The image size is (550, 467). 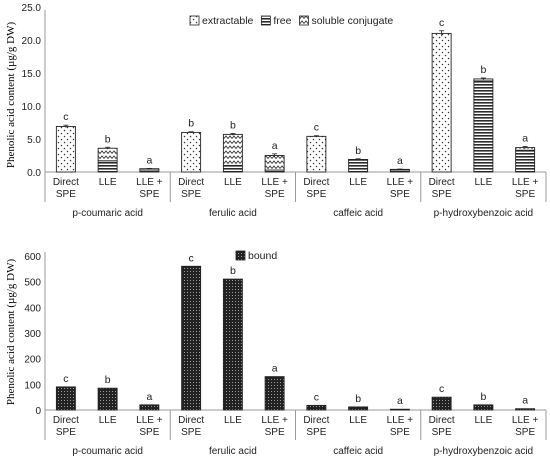 What do you see at coordinates (32, 8) in the screenshot?
I see `y-tick-label: 25.0` at bounding box center [32, 8].